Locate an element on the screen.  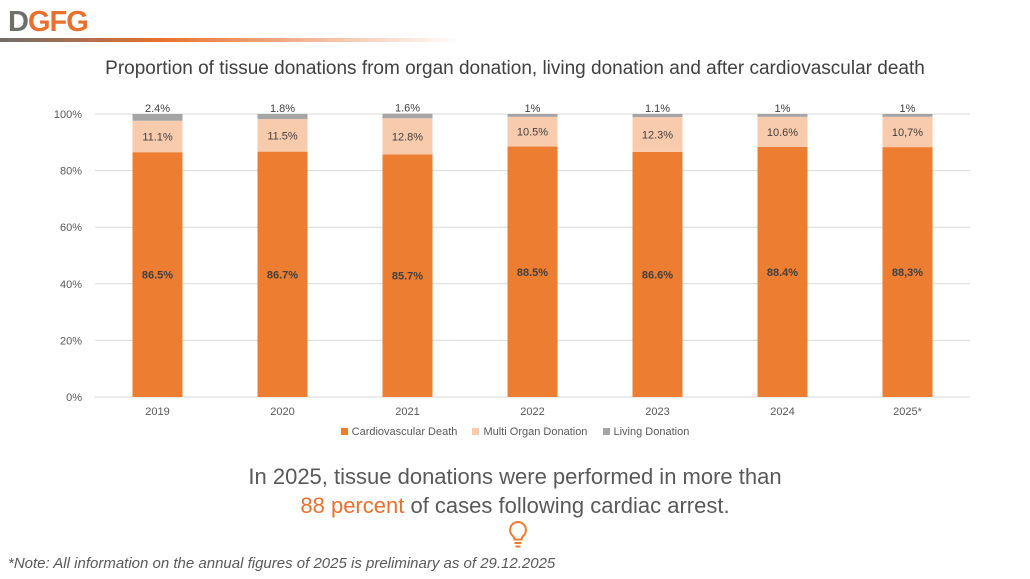
data-label: 12.3% is located at coordinates (657, 136).